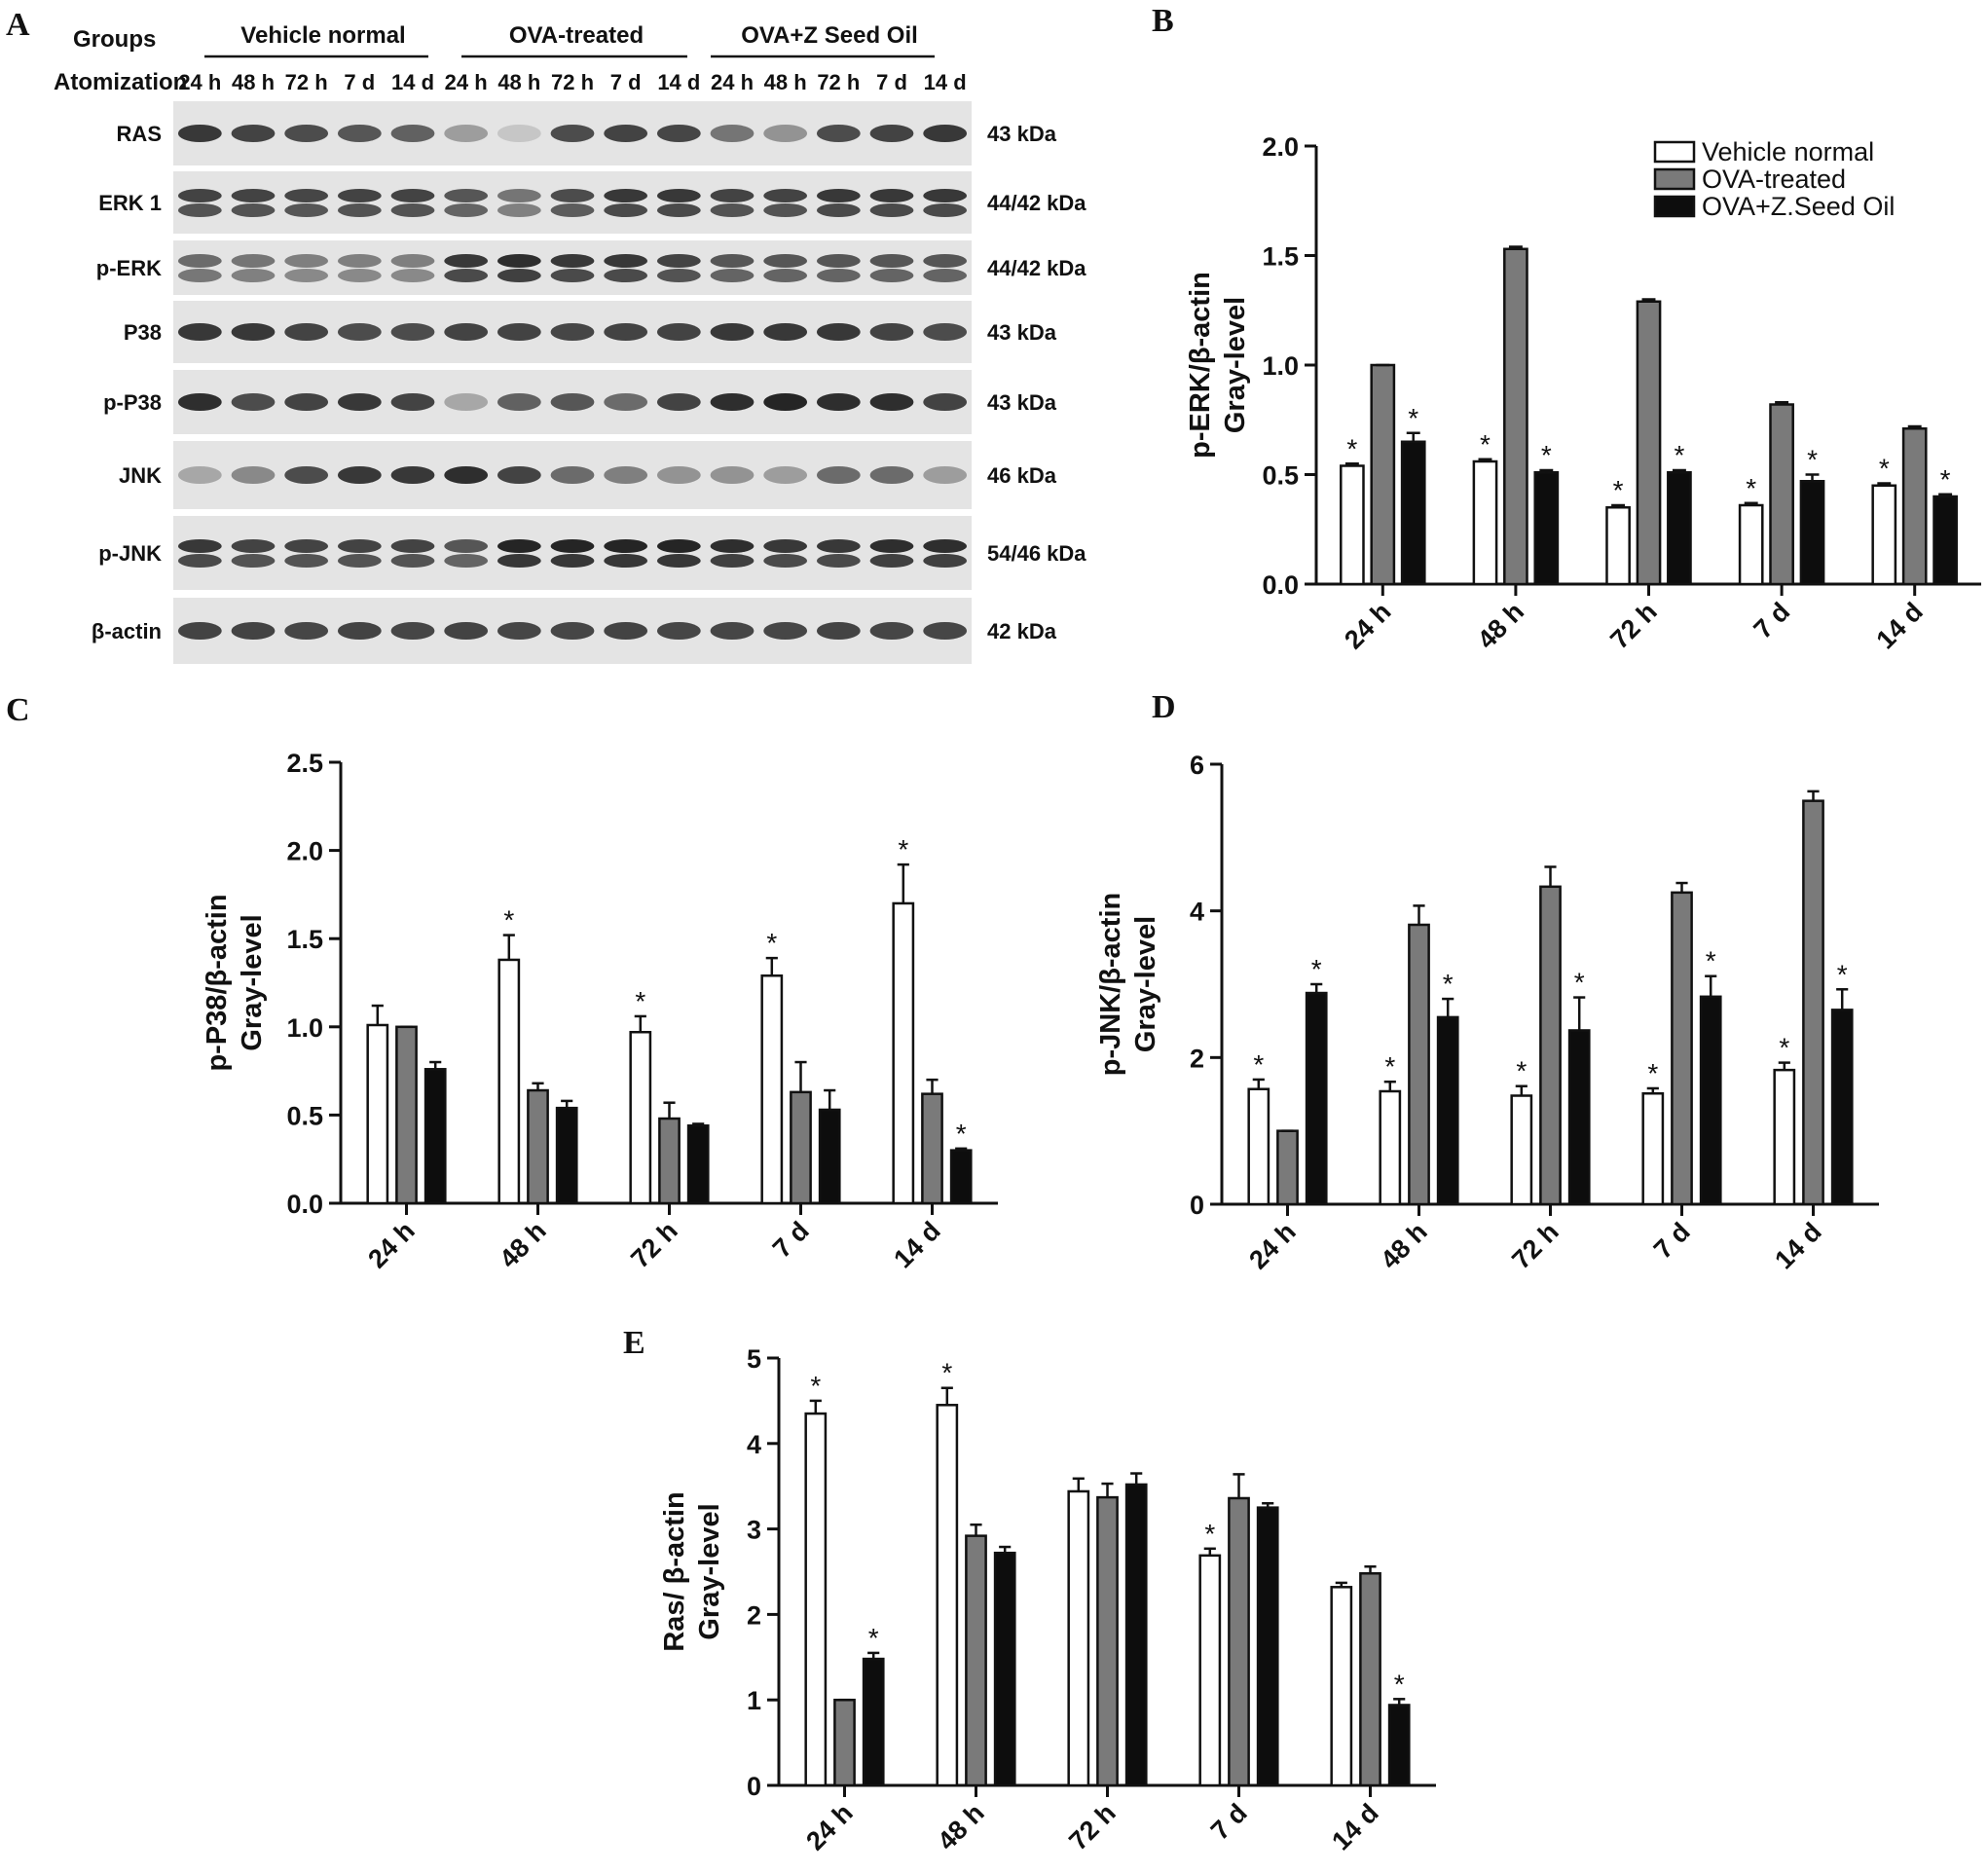 The width and height of the screenshot is (1988, 1873). Describe the element at coordinates (829, 36) in the screenshot. I see `group-label-ova-z-seed-oil: OVA+Z Seed Oil` at that location.